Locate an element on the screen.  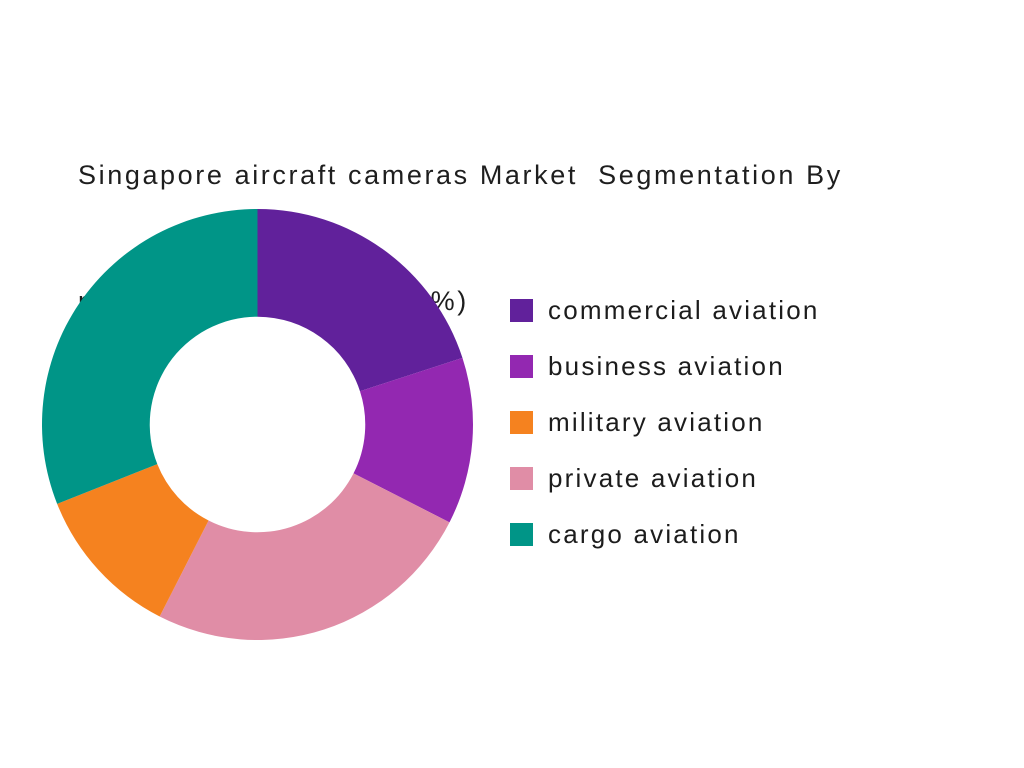
legend-item-private-aviation: private aviation is located at coordinates (665, 478).